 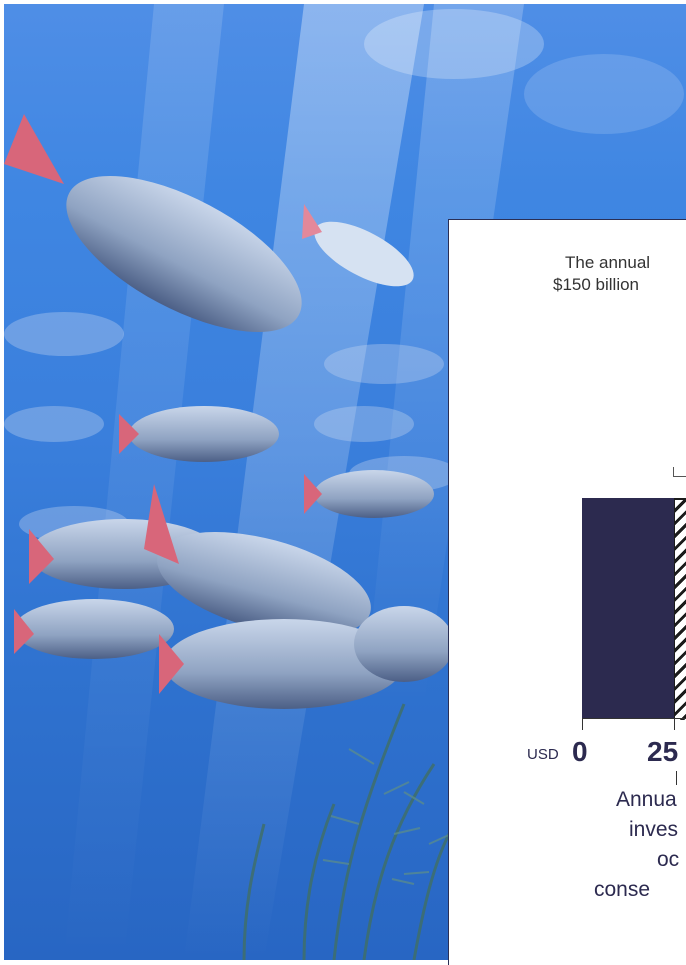 What do you see at coordinates (679, 472) in the screenshot?
I see `error-bar-cap` at bounding box center [679, 472].